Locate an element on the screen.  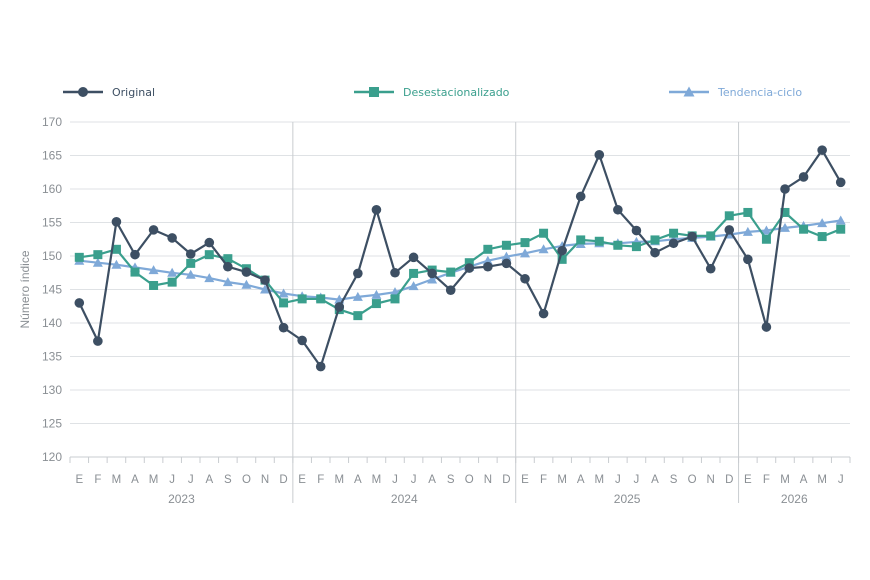
legend-original: Original is located at coordinates (108, 92).